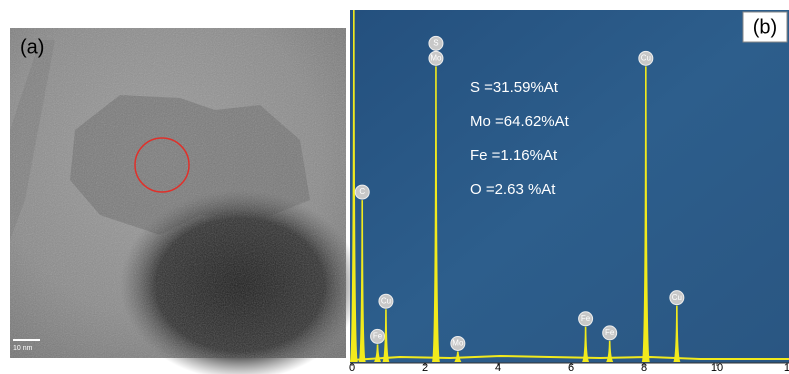  I want to click on x-tick-label: 8, so click(644, 368).